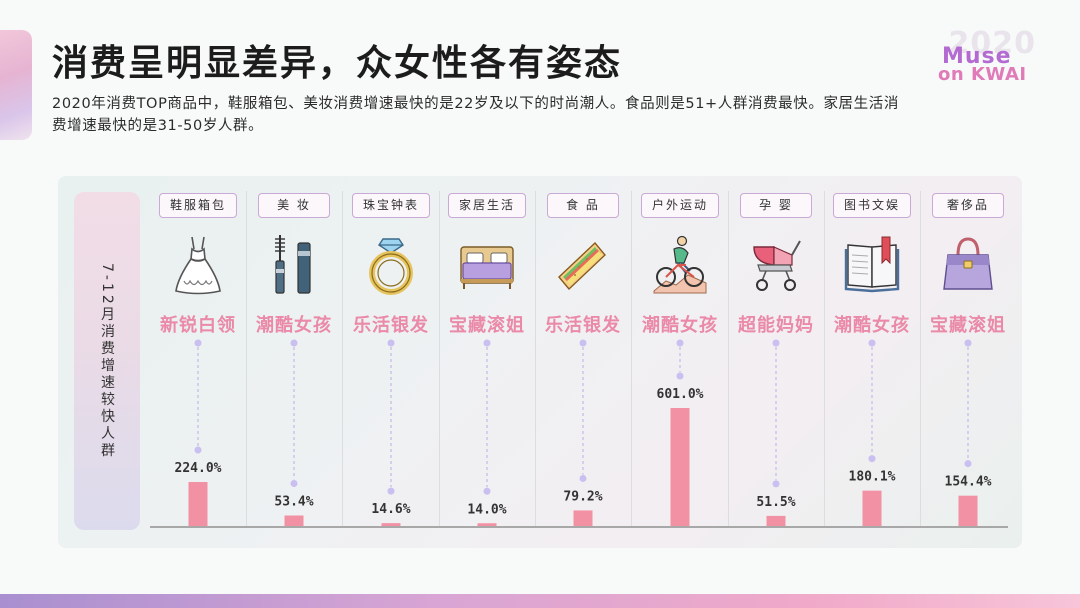 This screenshot has width=1080, height=608. What do you see at coordinates (776, 361) in the screenshot?
I see `category-column: 孕 婴超能妈妈` at bounding box center [776, 361].